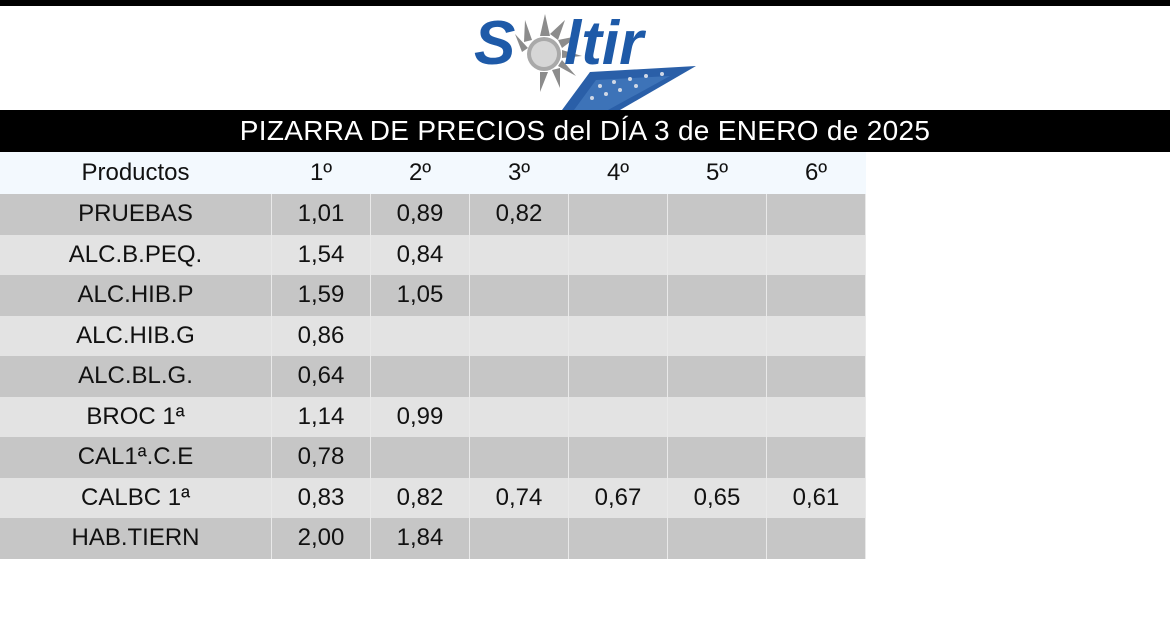 The width and height of the screenshot is (1170, 641). Describe the element at coordinates (420, 214) in the screenshot. I see `price-cell: 0,89` at that location.